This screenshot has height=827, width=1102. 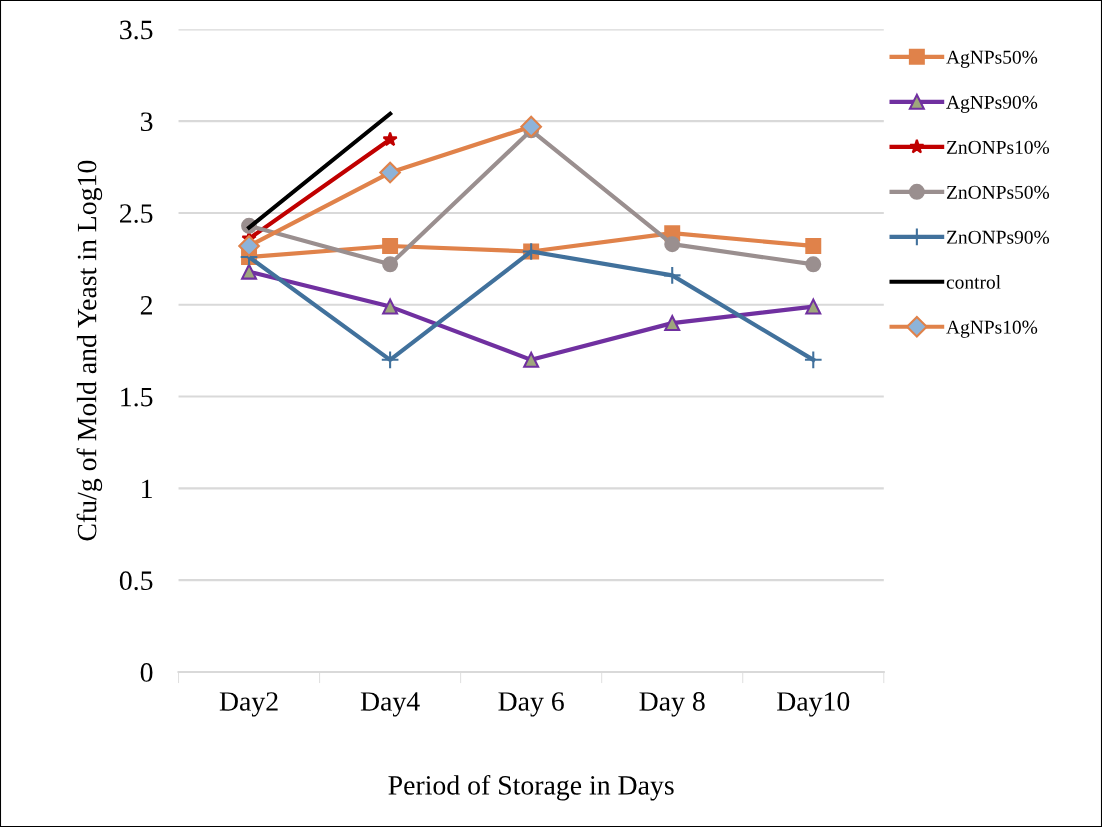 I want to click on legend-label: control, so click(x=973, y=282).